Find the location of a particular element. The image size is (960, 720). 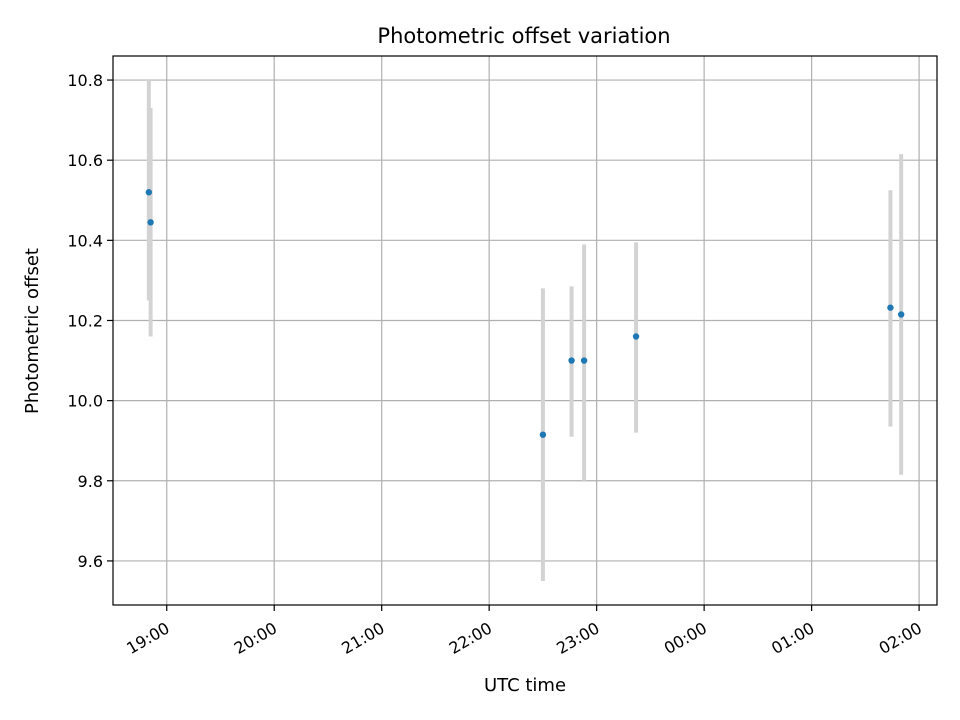

y-tick-label: 10.8 is located at coordinates (85, 80).